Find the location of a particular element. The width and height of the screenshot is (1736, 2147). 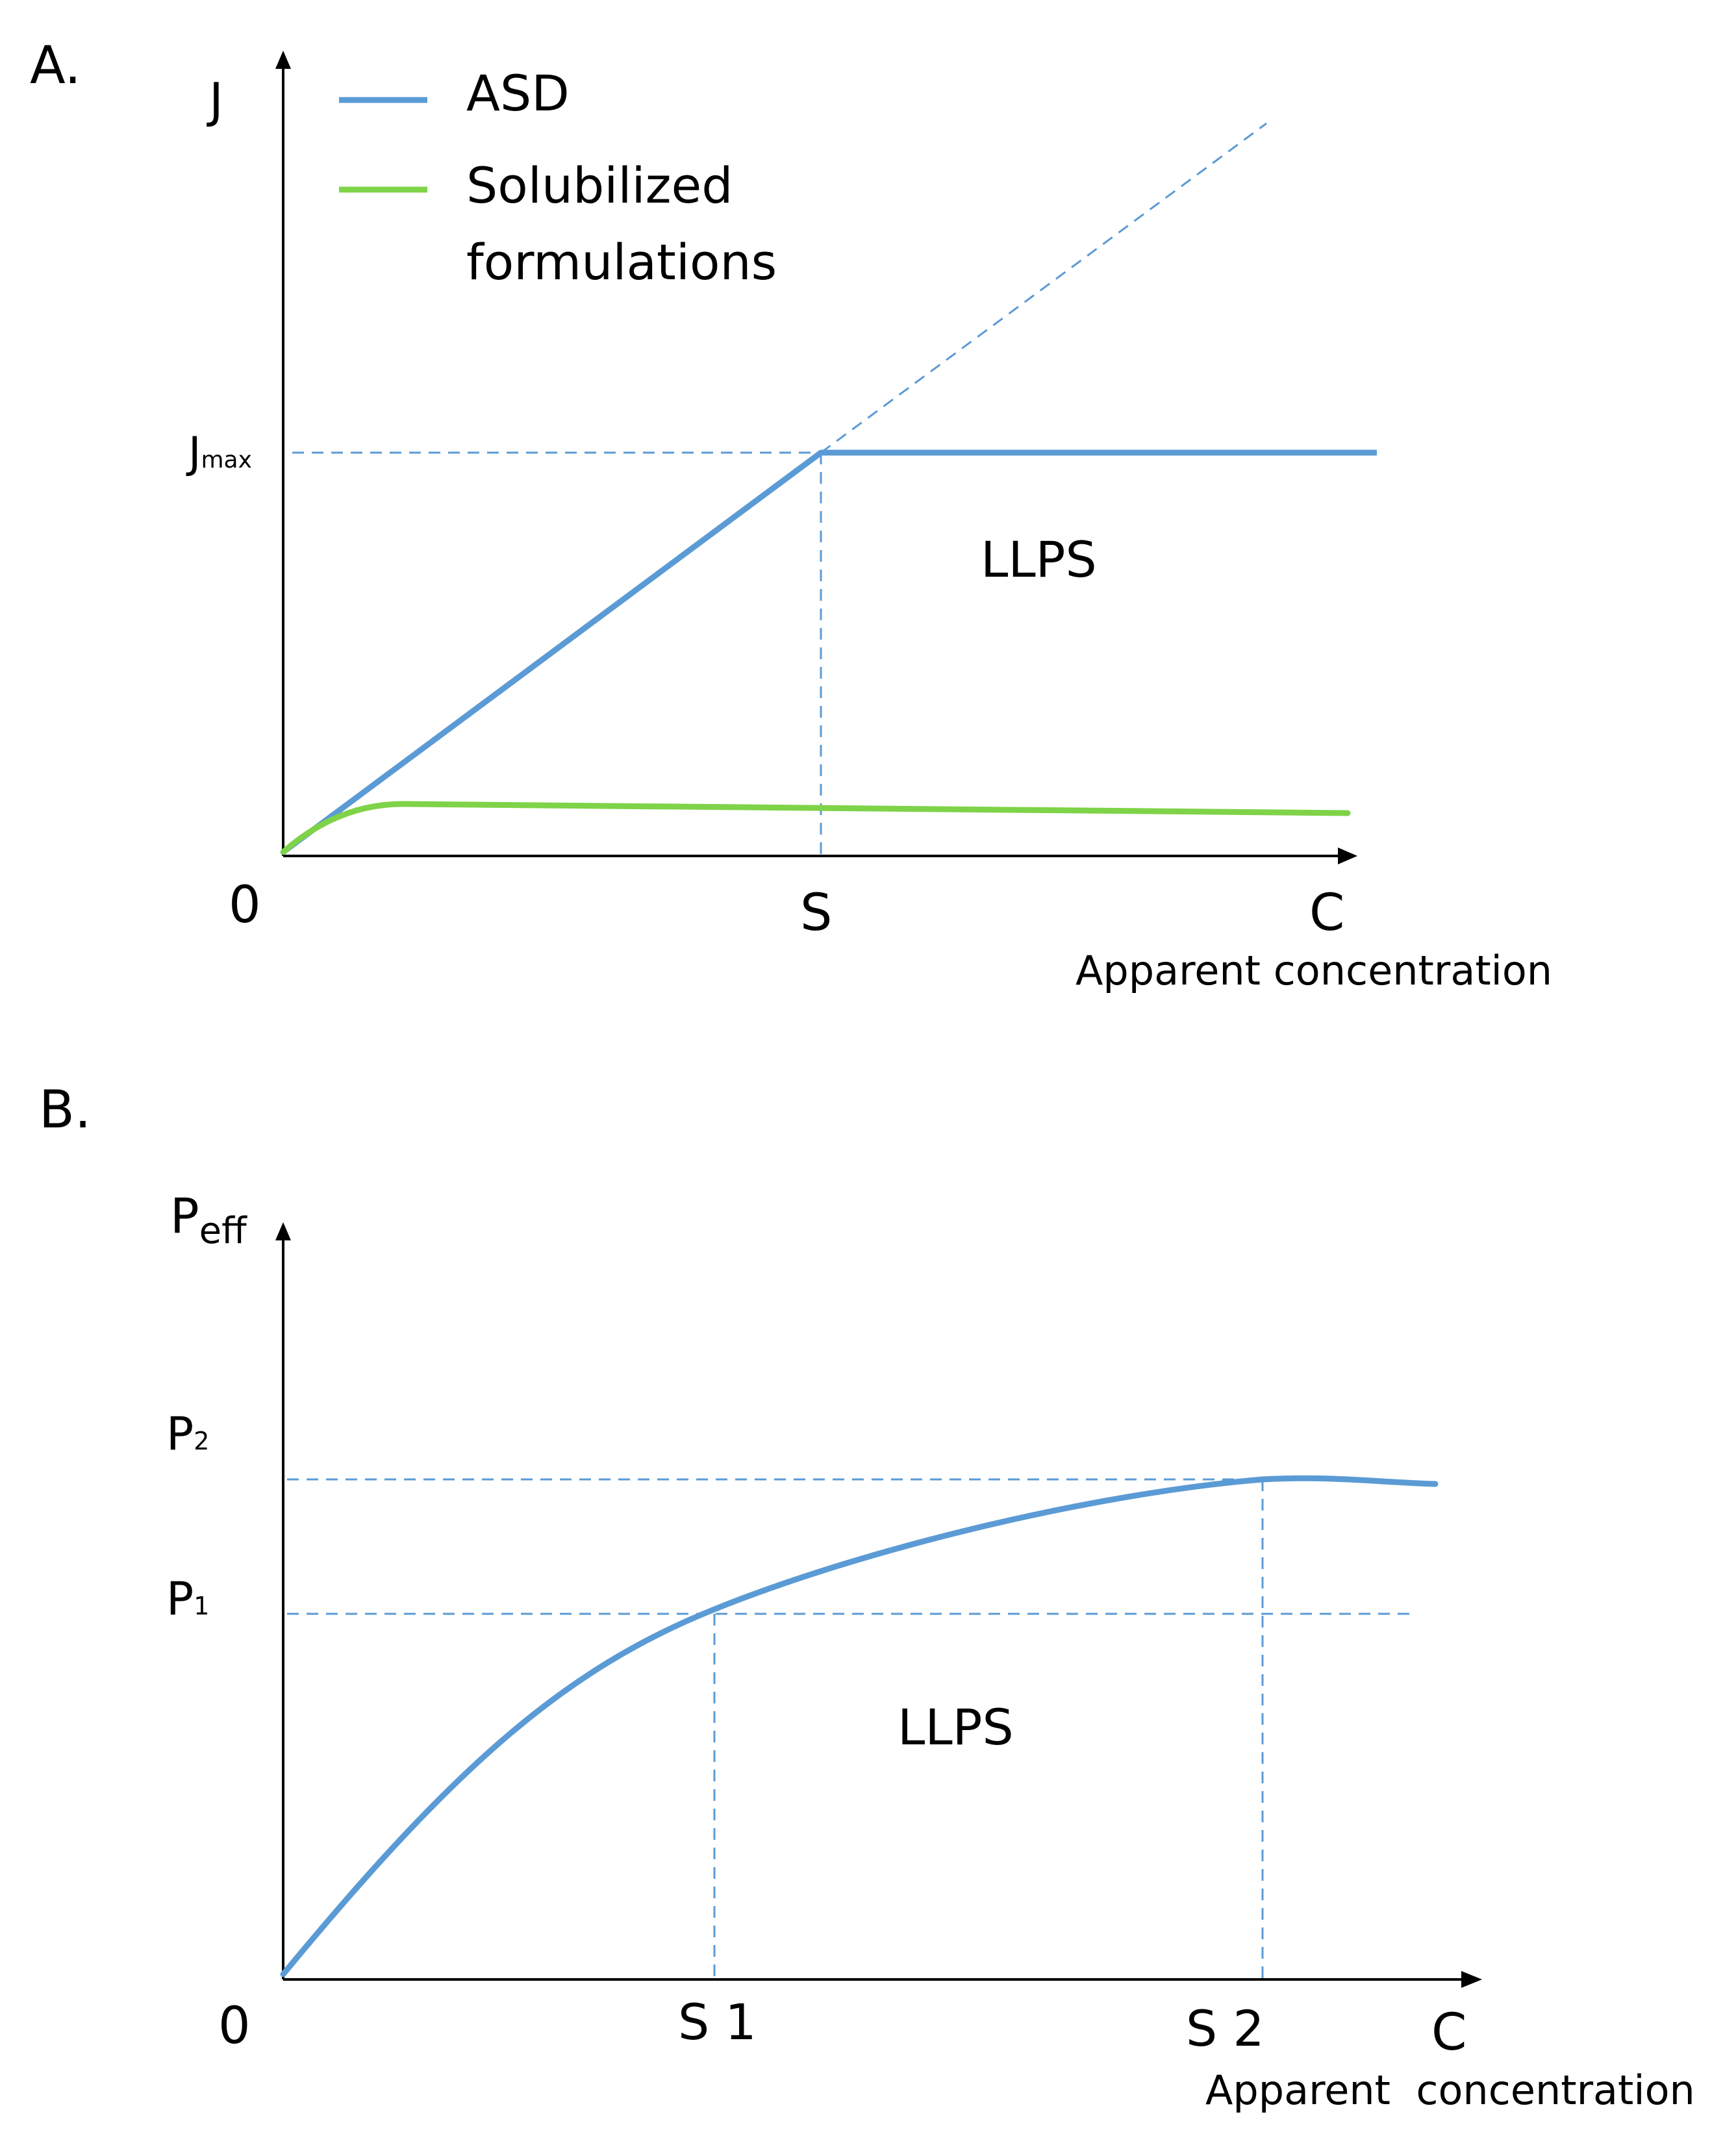

panel-a-jmax-sub: max is located at coordinates (226, 460).